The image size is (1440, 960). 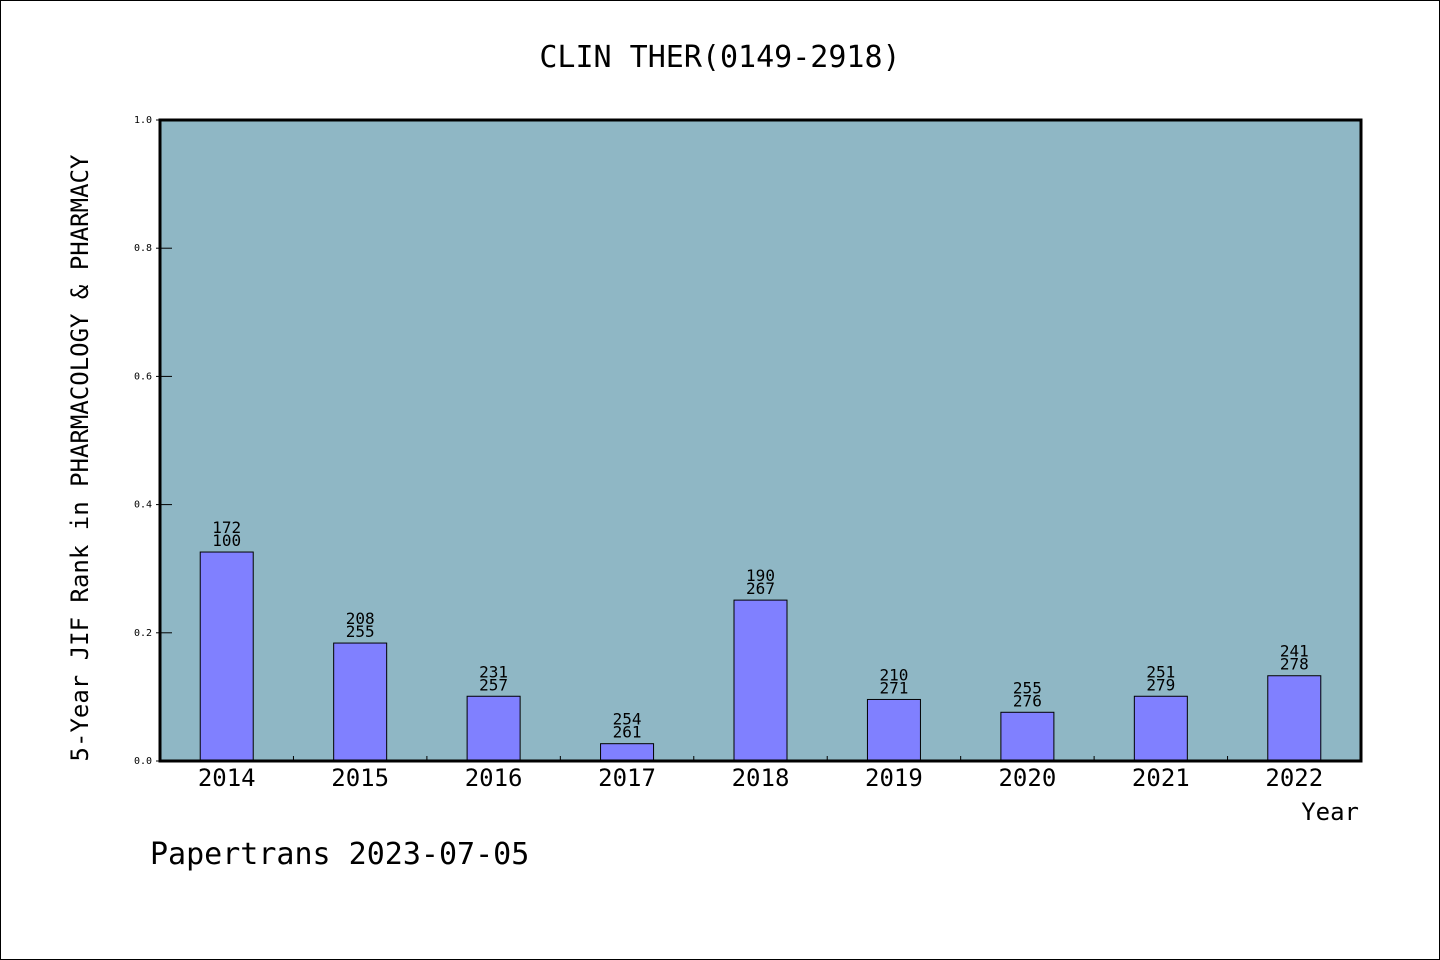 What do you see at coordinates (719, 57) in the screenshot?
I see `chart-title: CLIN THER(0149-2918)` at bounding box center [719, 57].